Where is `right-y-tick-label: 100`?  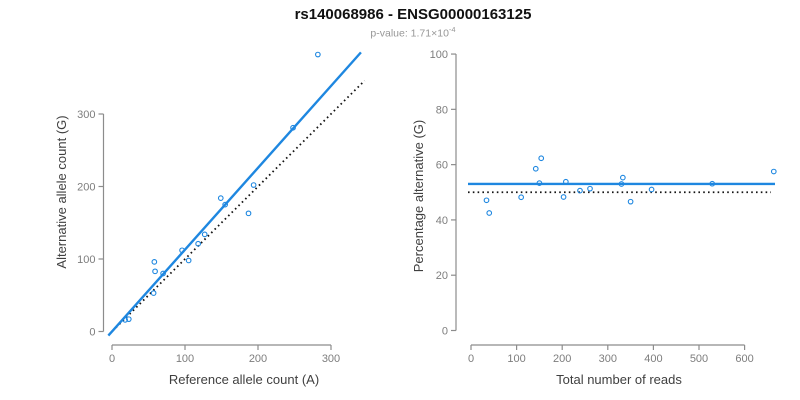 right-y-tick-label: 100 is located at coordinates (439, 55).